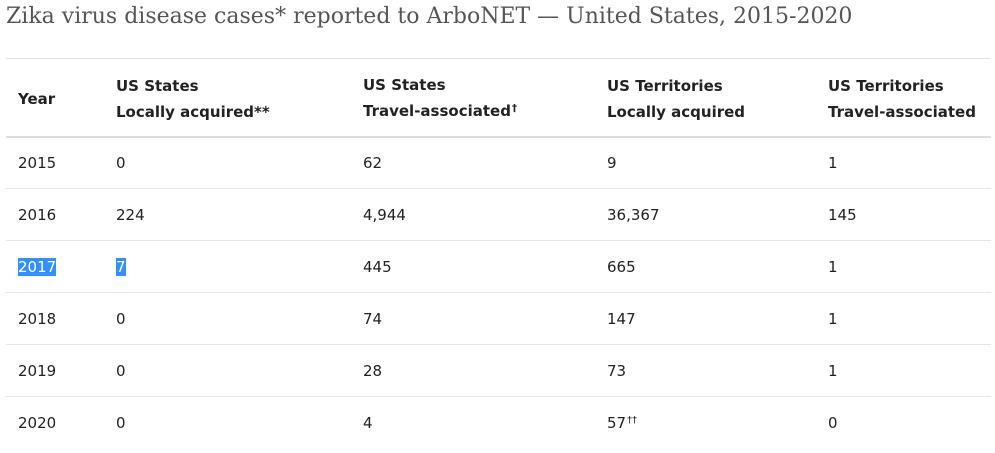 This screenshot has width=995, height=453. What do you see at coordinates (193, 112) in the screenshot?
I see `header-us-states-local-line2: Locally acquired**` at bounding box center [193, 112].